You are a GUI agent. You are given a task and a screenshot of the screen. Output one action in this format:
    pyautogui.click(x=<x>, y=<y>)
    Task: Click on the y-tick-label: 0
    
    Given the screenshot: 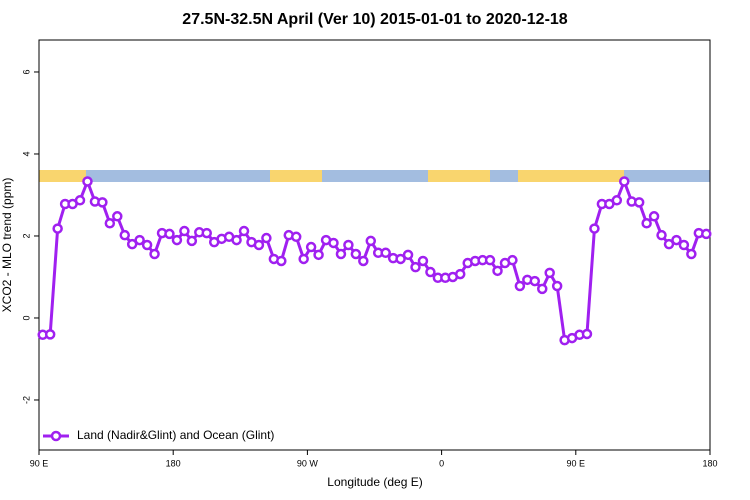 What is the action you would take?
    pyautogui.click(x=26, y=317)
    